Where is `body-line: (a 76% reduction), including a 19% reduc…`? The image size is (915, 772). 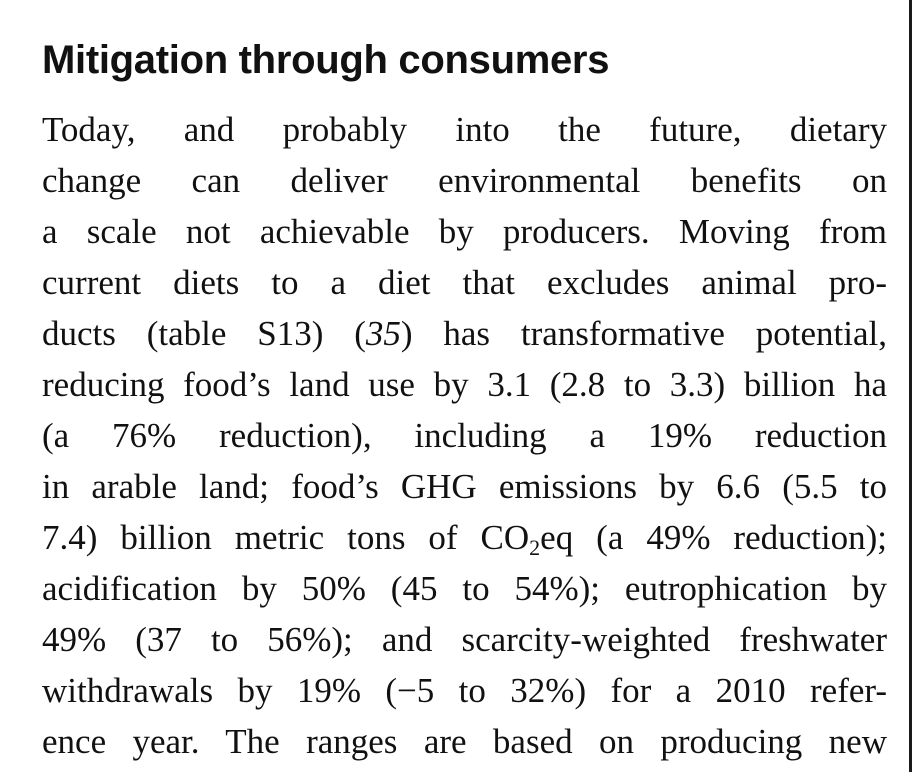
body-line: (a 76% reduction), including a 19% reduc… is located at coordinates (464, 435).